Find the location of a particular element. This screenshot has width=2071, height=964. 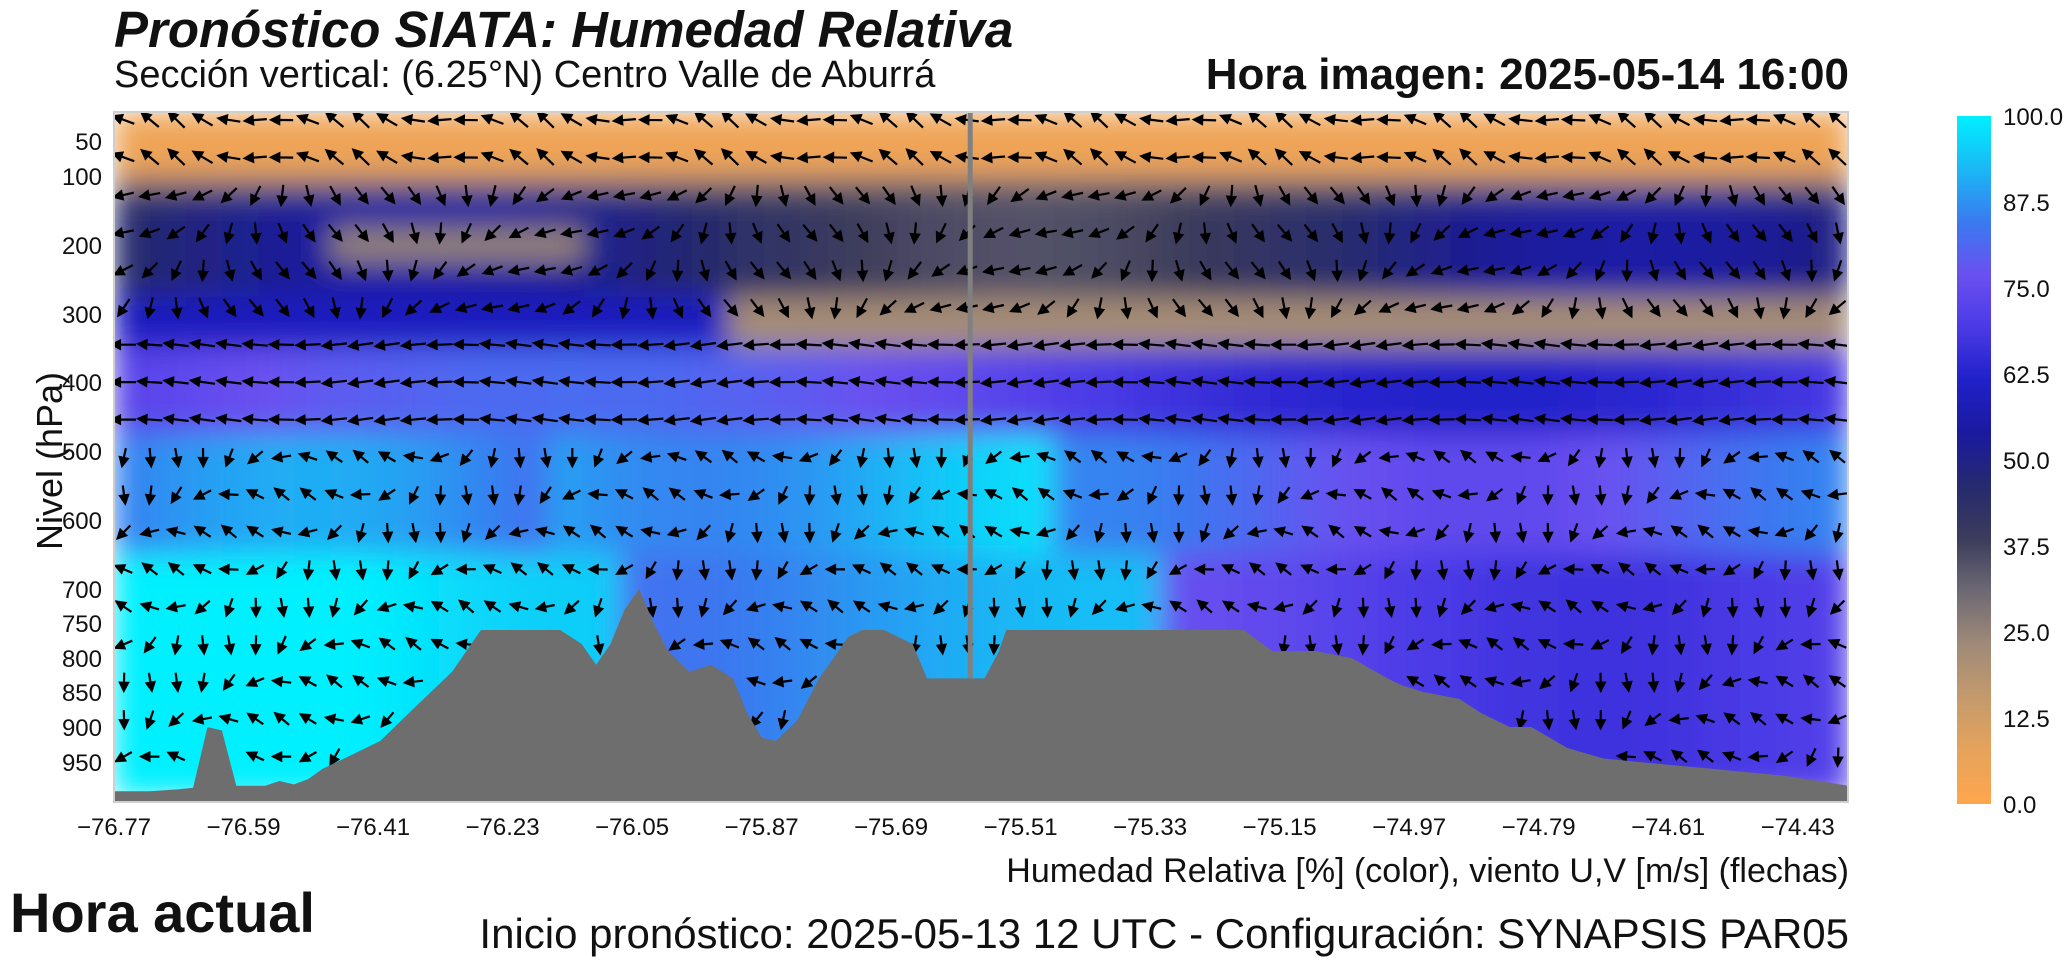

y-tick-label-1: 100 is located at coordinates (82, 177).